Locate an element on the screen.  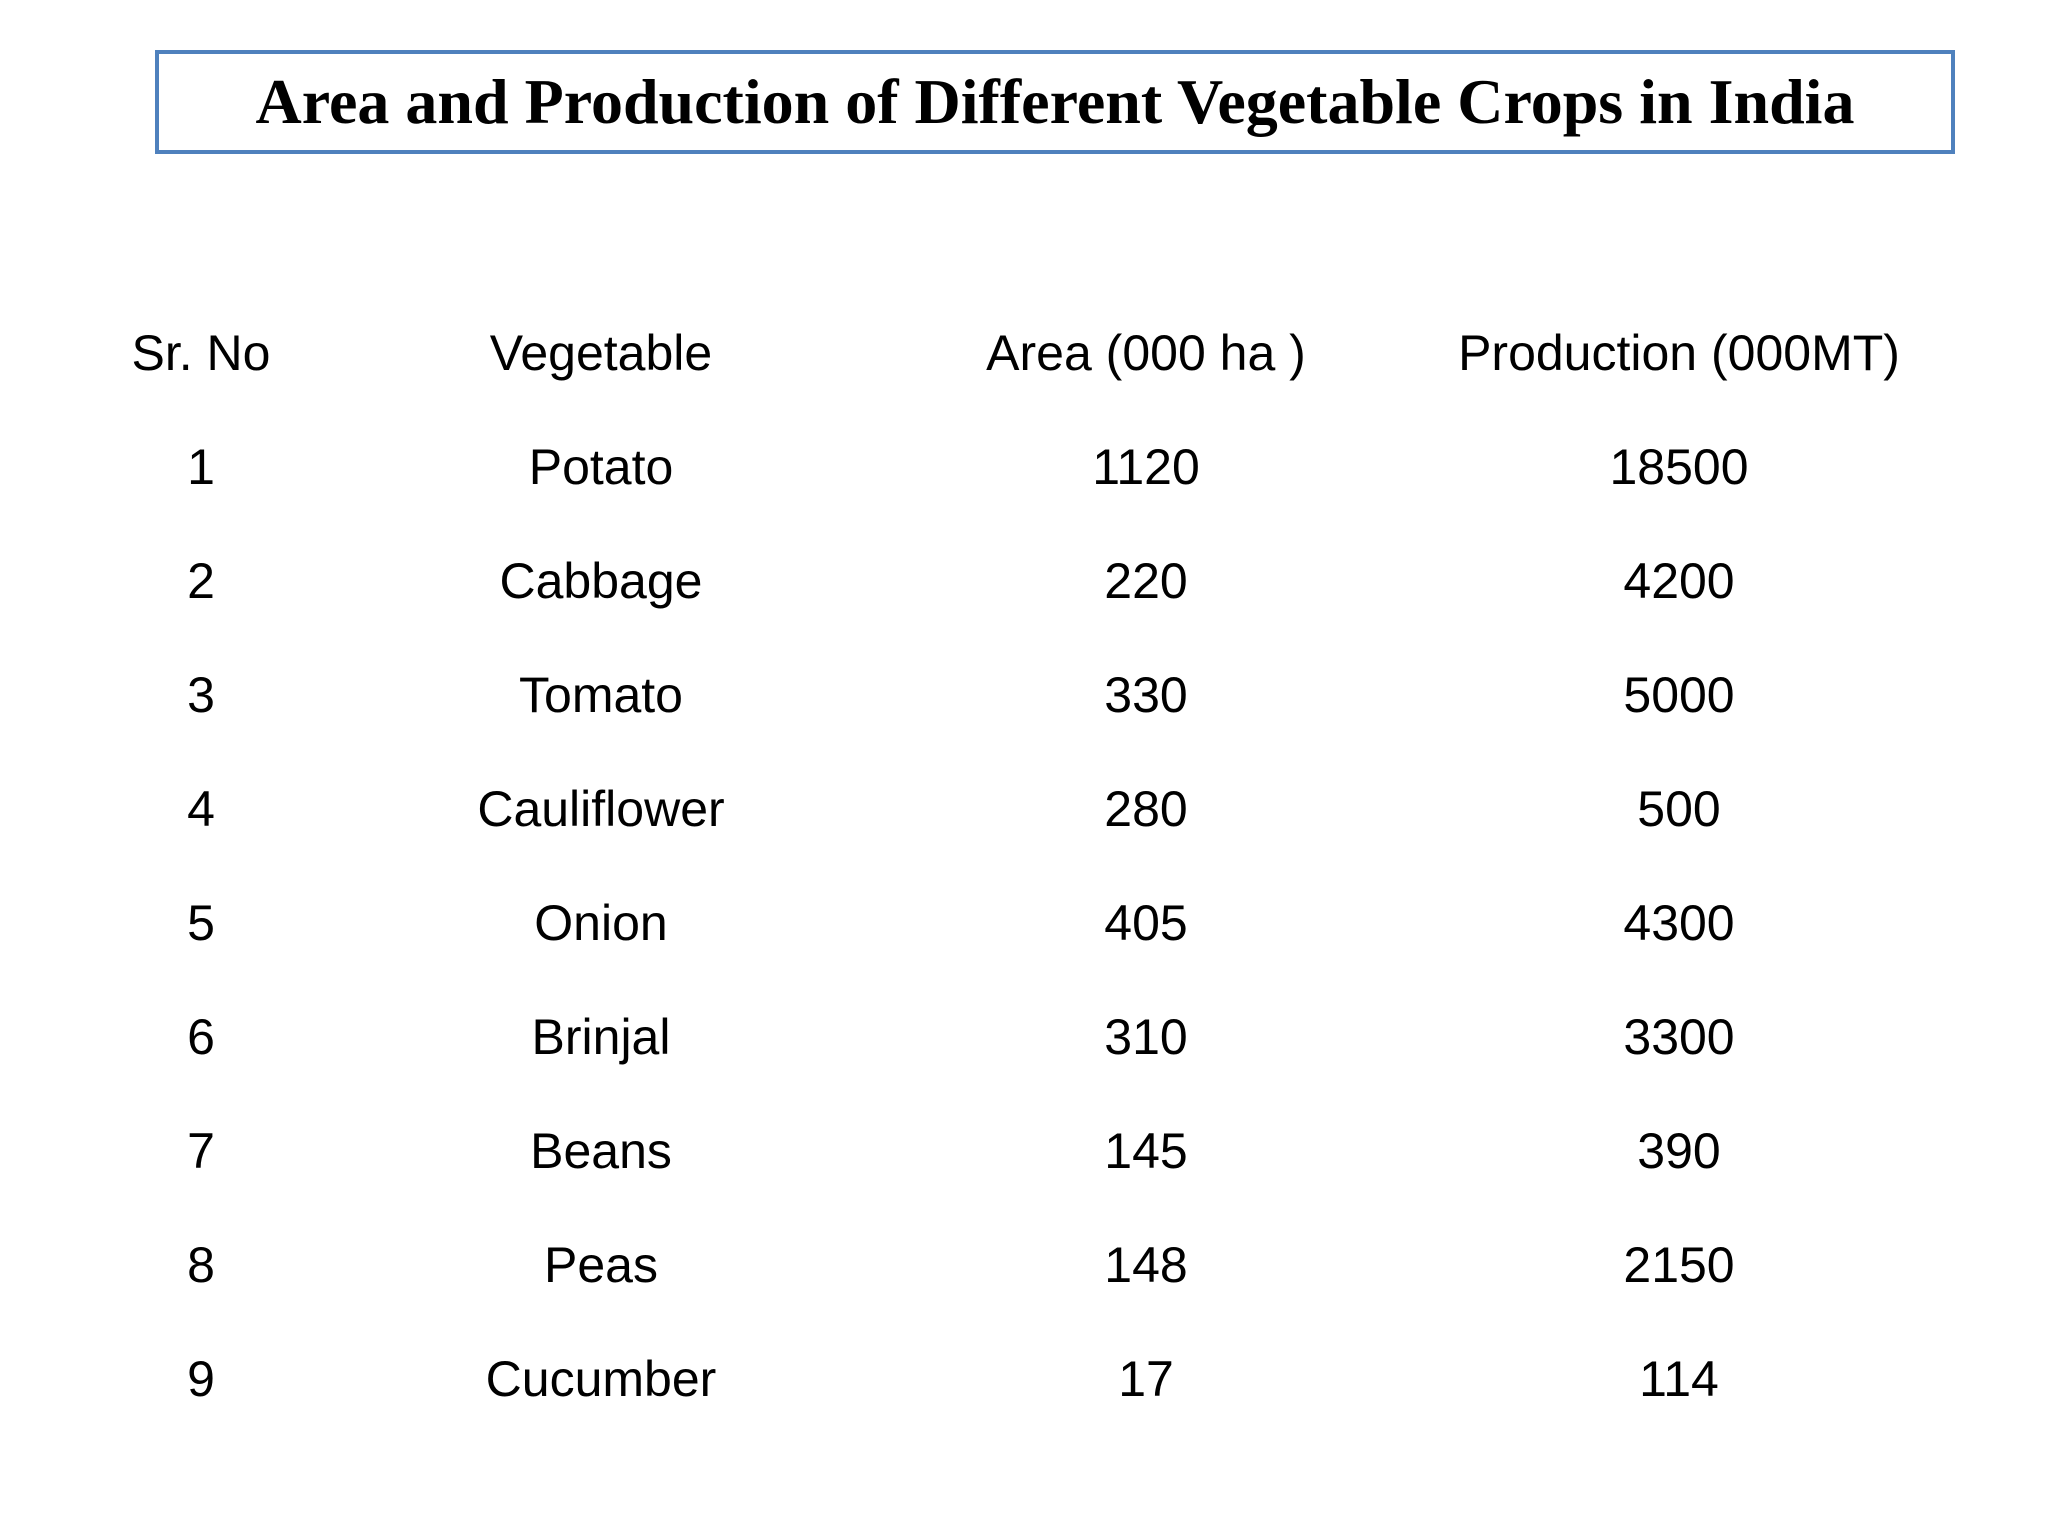
cell-area: 148 is located at coordinates (1146, 1265).